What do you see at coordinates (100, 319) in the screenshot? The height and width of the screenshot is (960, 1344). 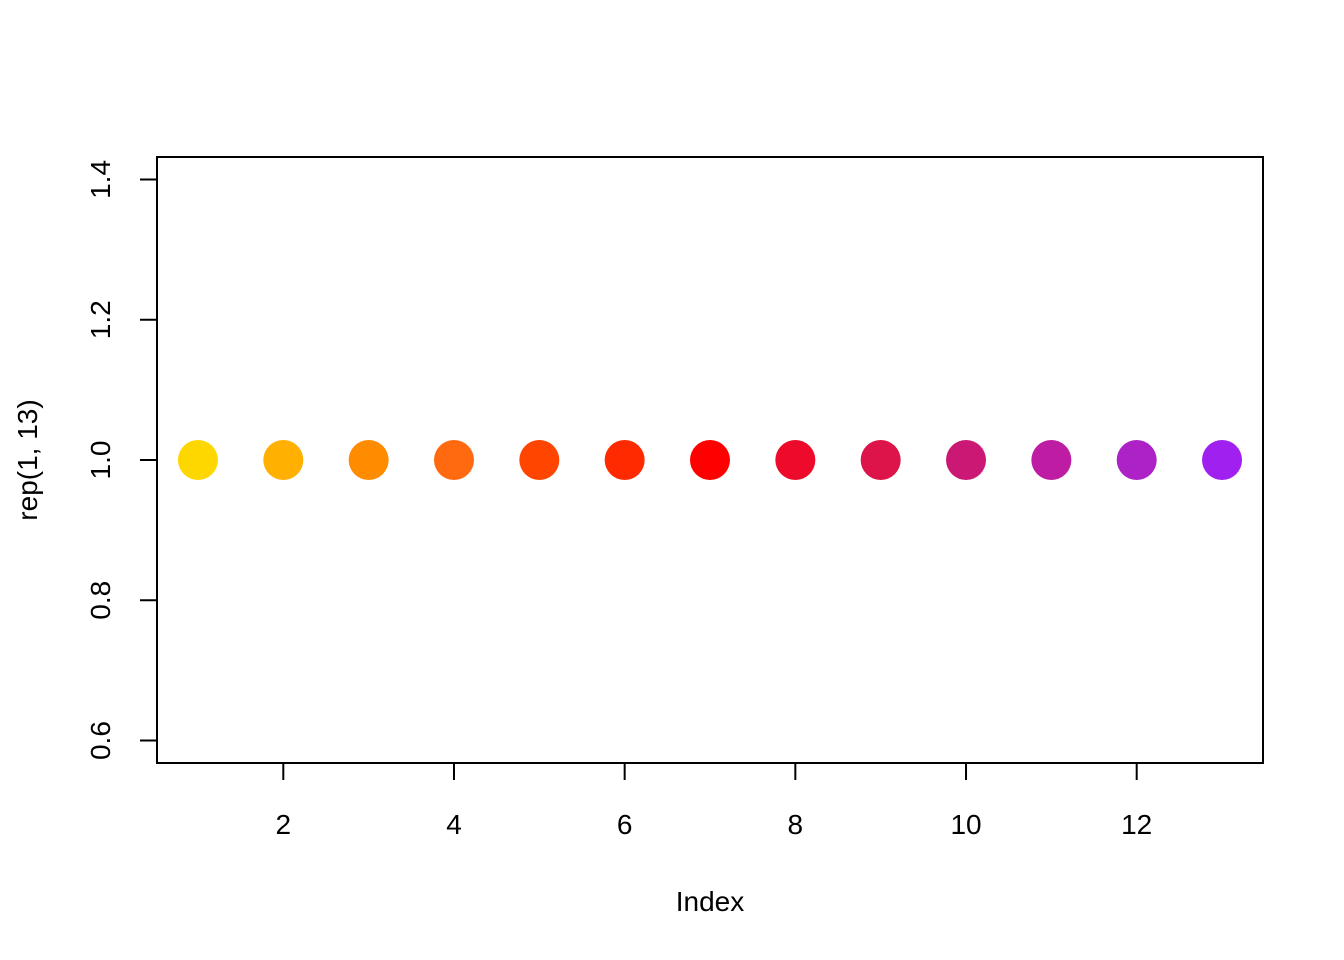 I see `y-tick-label: 1.2` at bounding box center [100, 319].